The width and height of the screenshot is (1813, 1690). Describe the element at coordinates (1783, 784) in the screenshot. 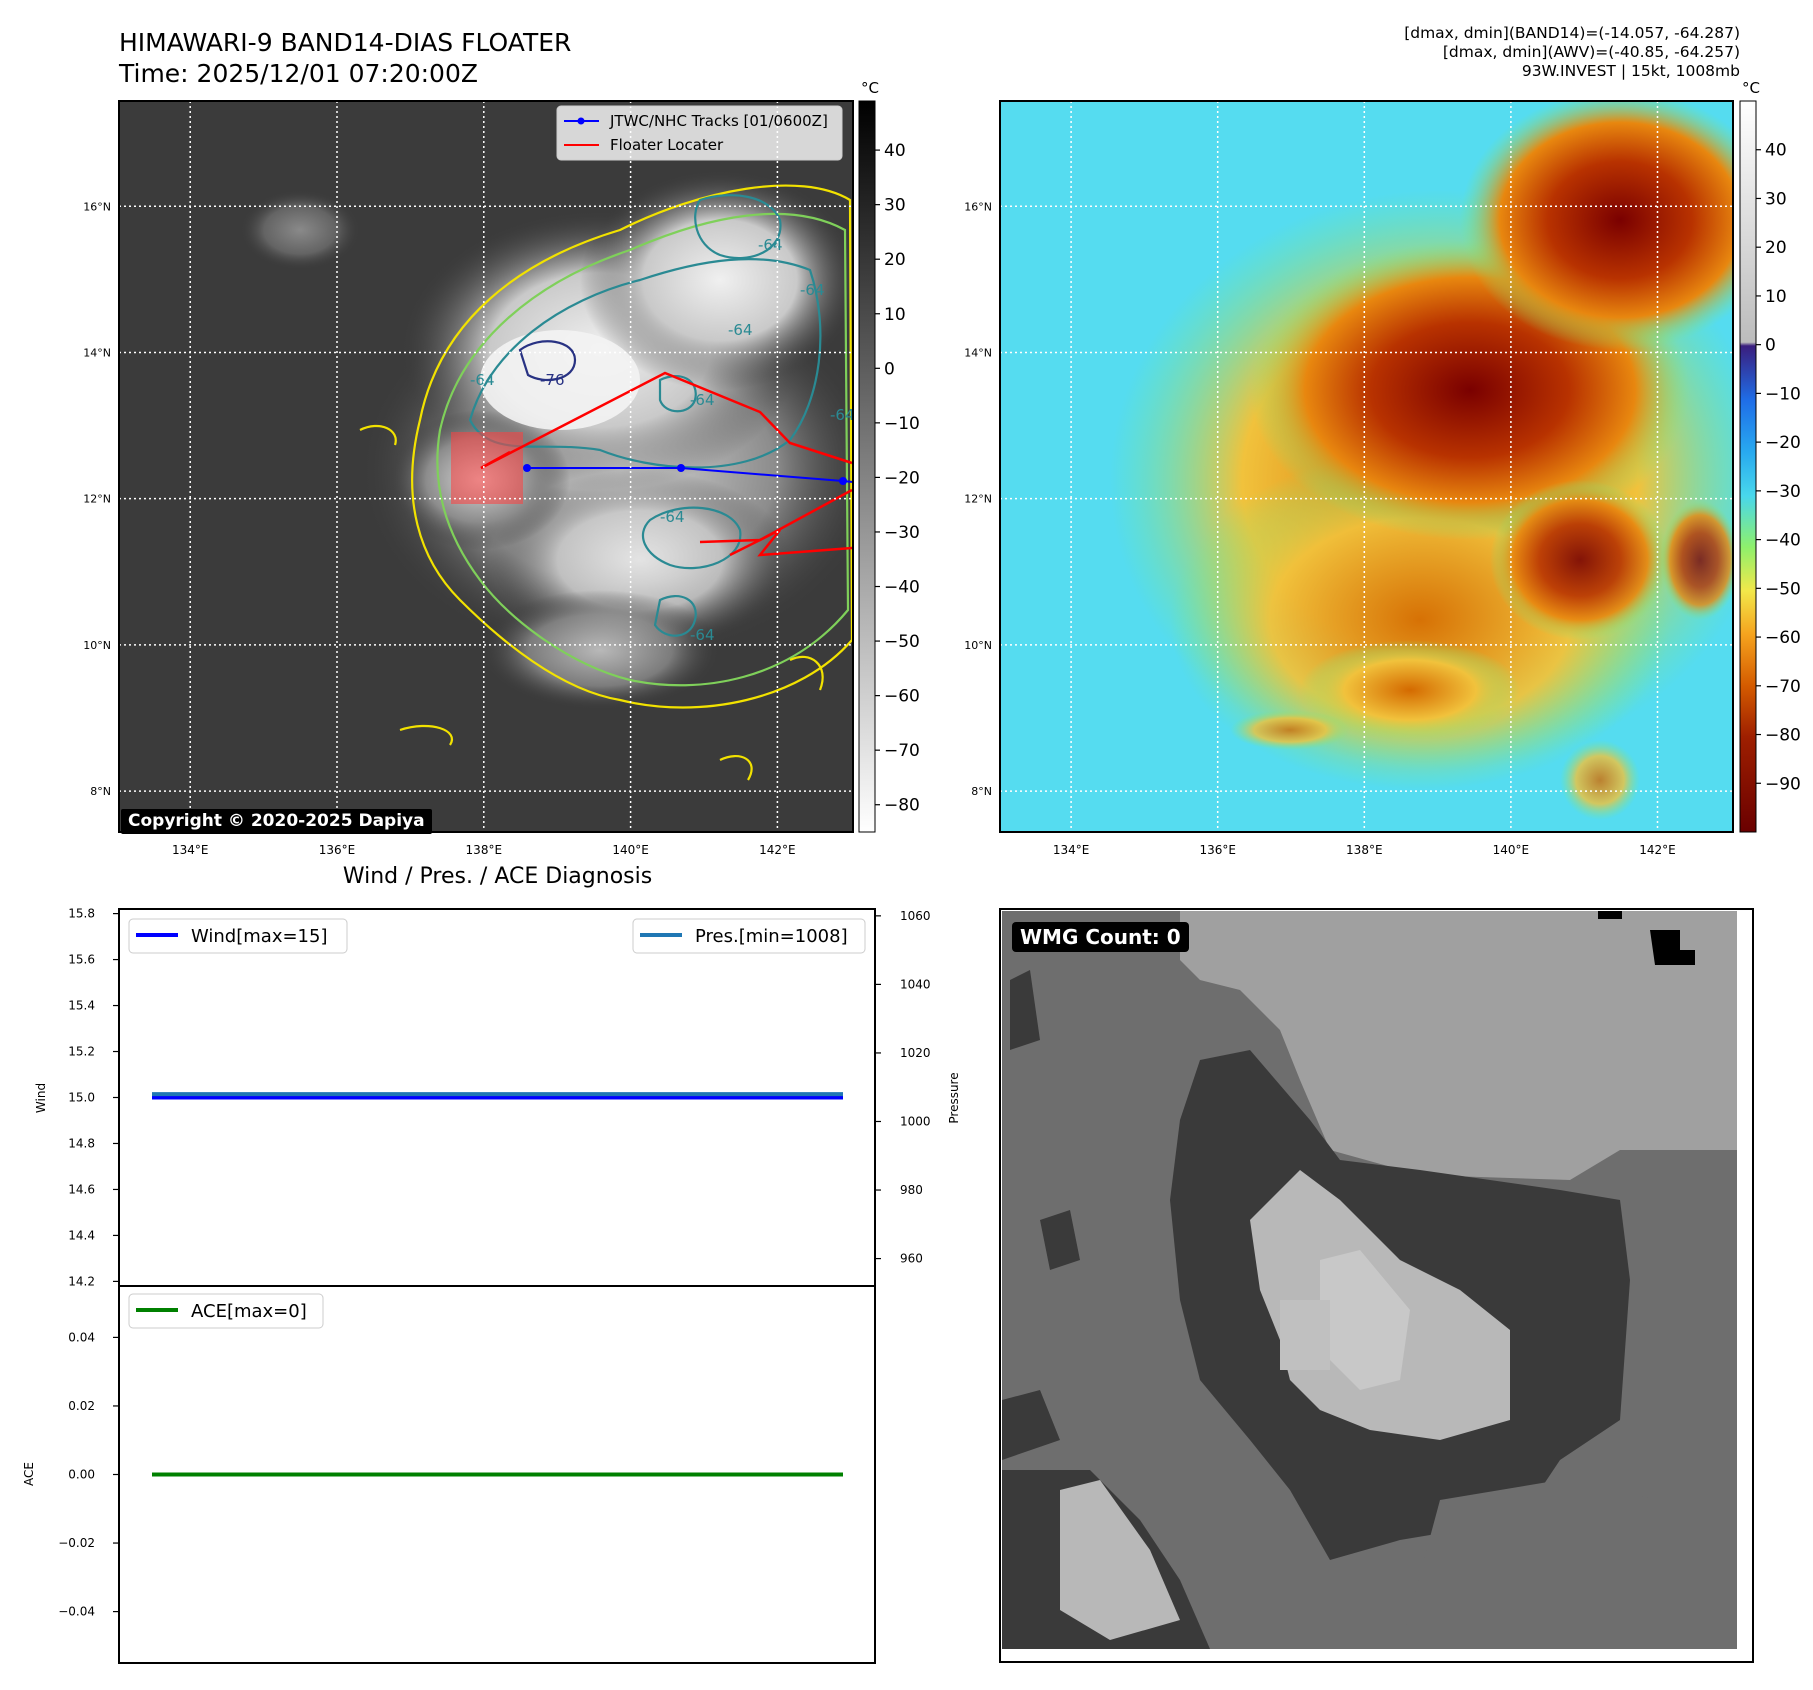

I see `colorbar-tick-label: −90` at that location.